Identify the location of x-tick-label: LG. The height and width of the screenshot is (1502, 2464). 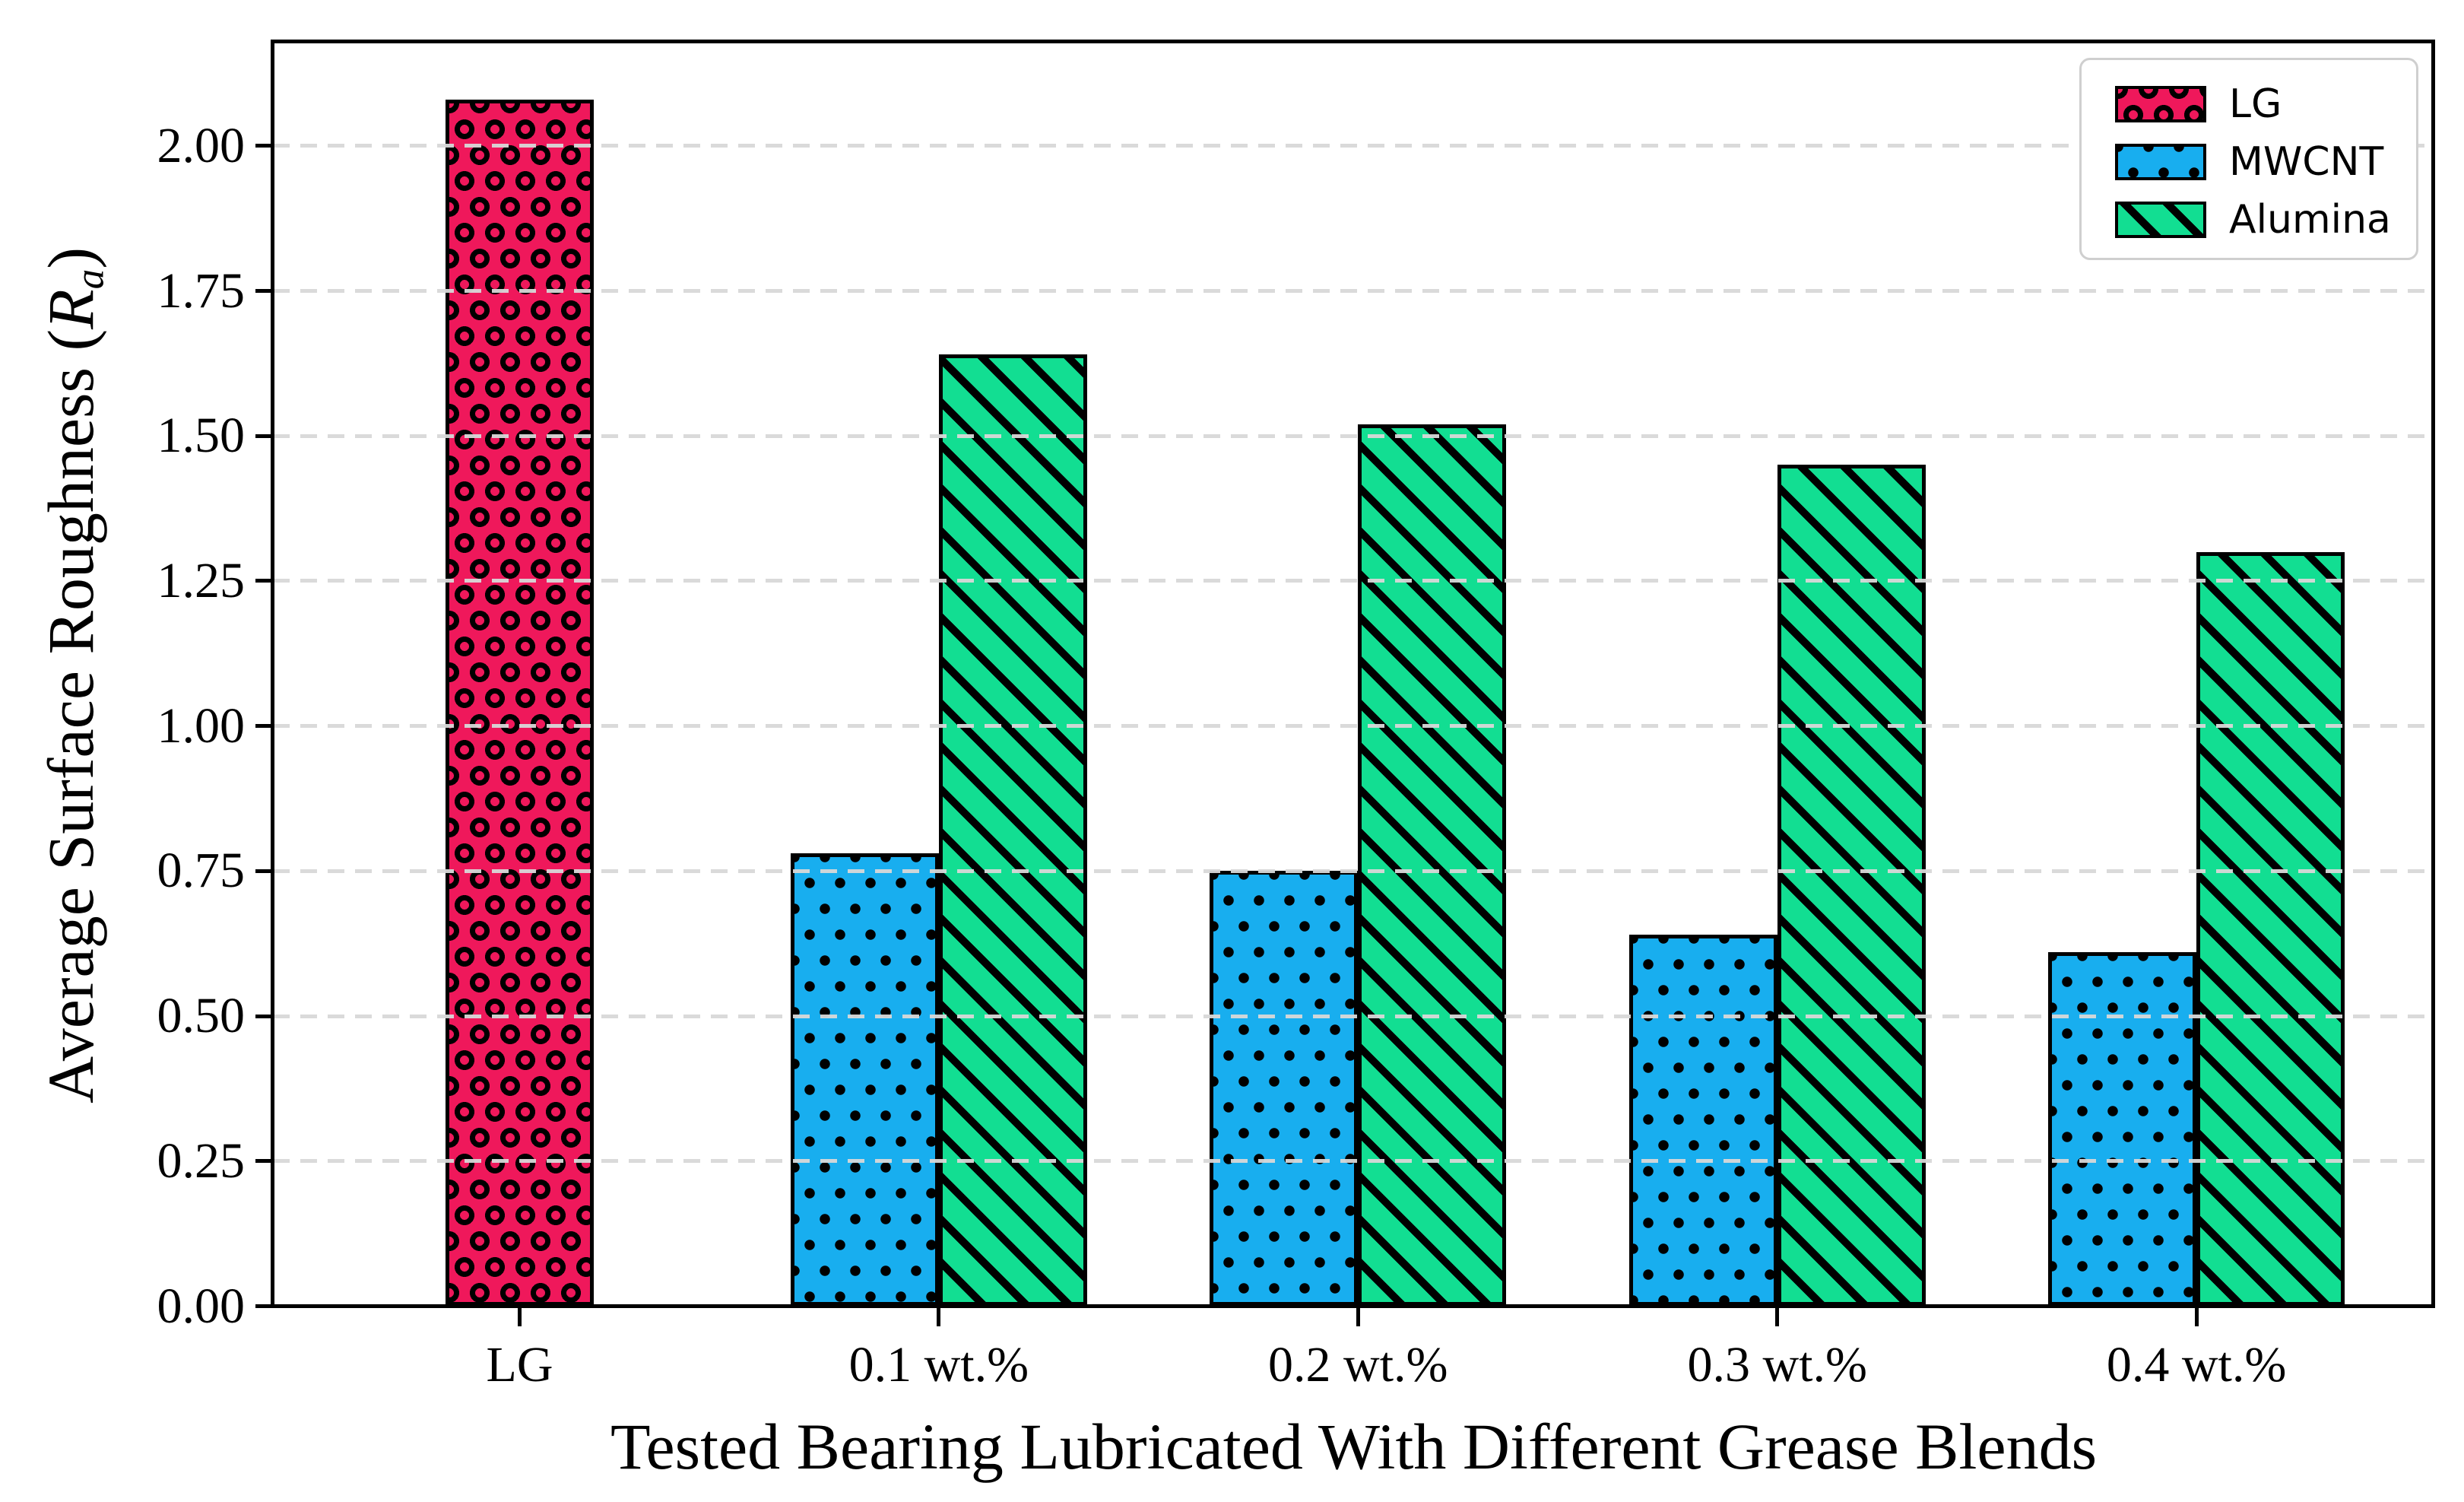
(520, 1364).